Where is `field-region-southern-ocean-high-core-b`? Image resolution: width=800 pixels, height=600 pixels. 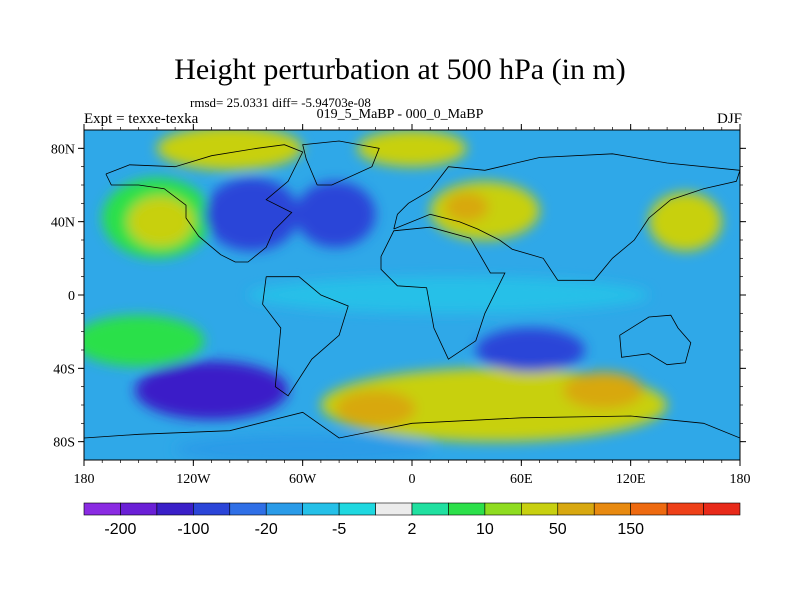 field-region-southern-ocean-high-core-b is located at coordinates (603, 390).